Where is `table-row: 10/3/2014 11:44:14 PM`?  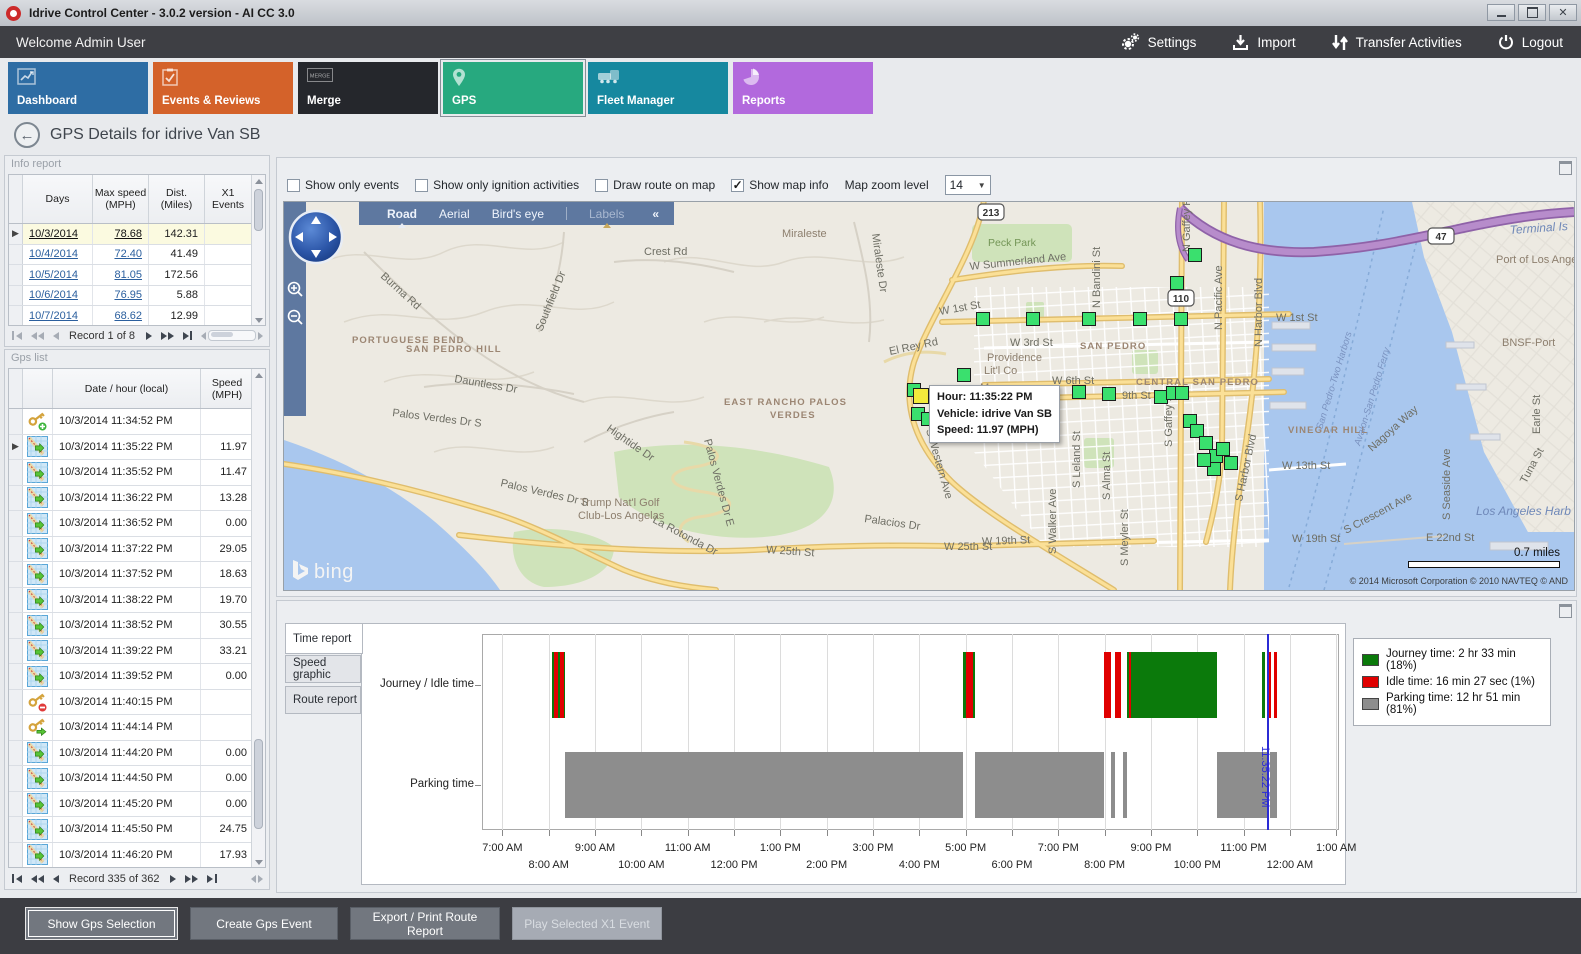 table-row: 10/3/2014 11:44:14 PM is located at coordinates (137, 728).